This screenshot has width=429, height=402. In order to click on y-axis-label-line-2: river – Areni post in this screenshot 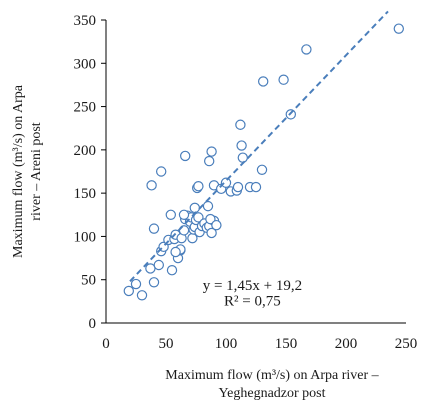, I will do `click(36, 171)`.